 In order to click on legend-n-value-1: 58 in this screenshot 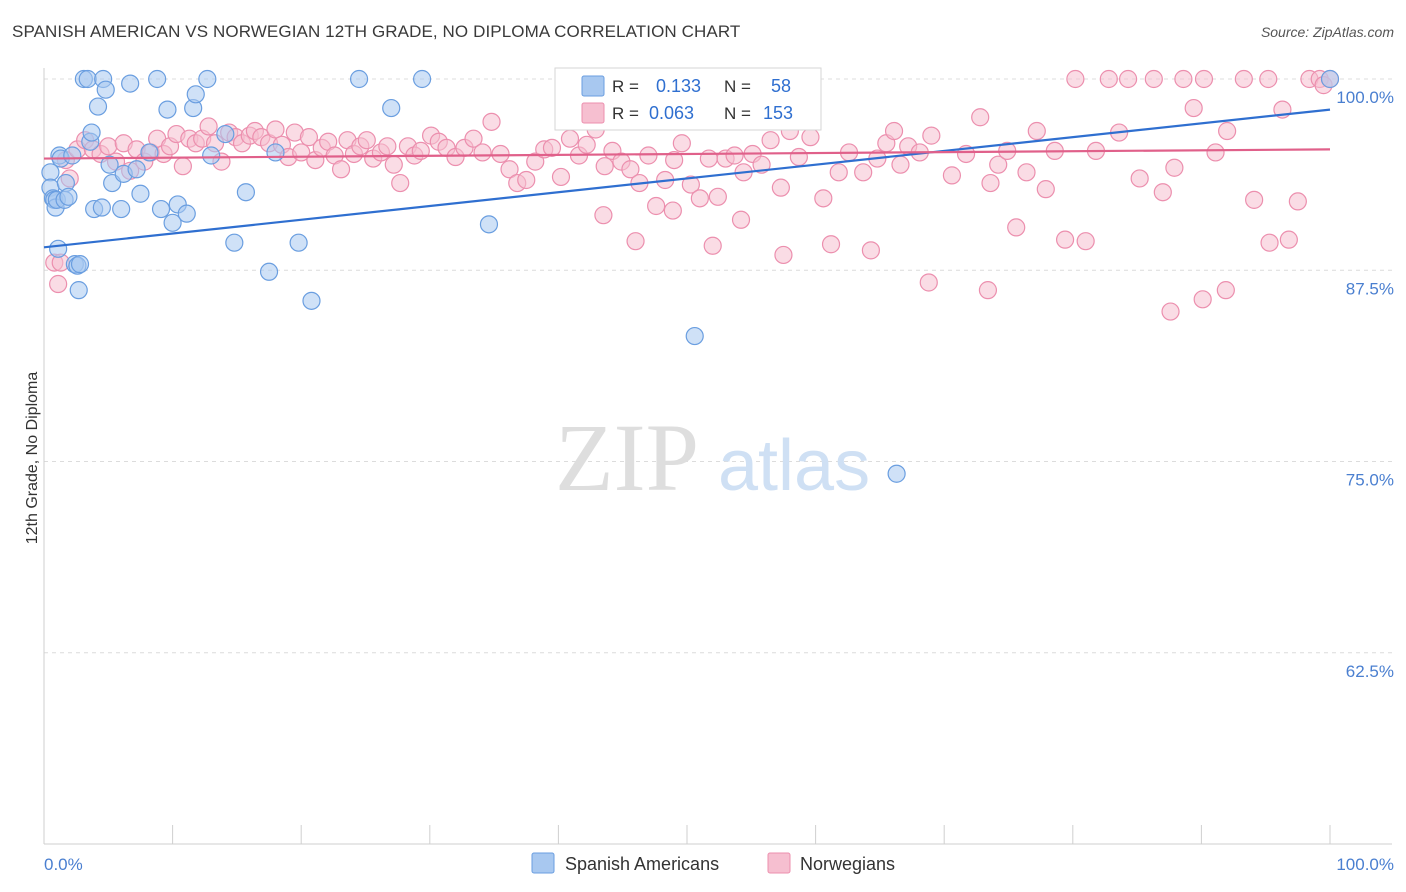, I will do `click(781, 86)`.